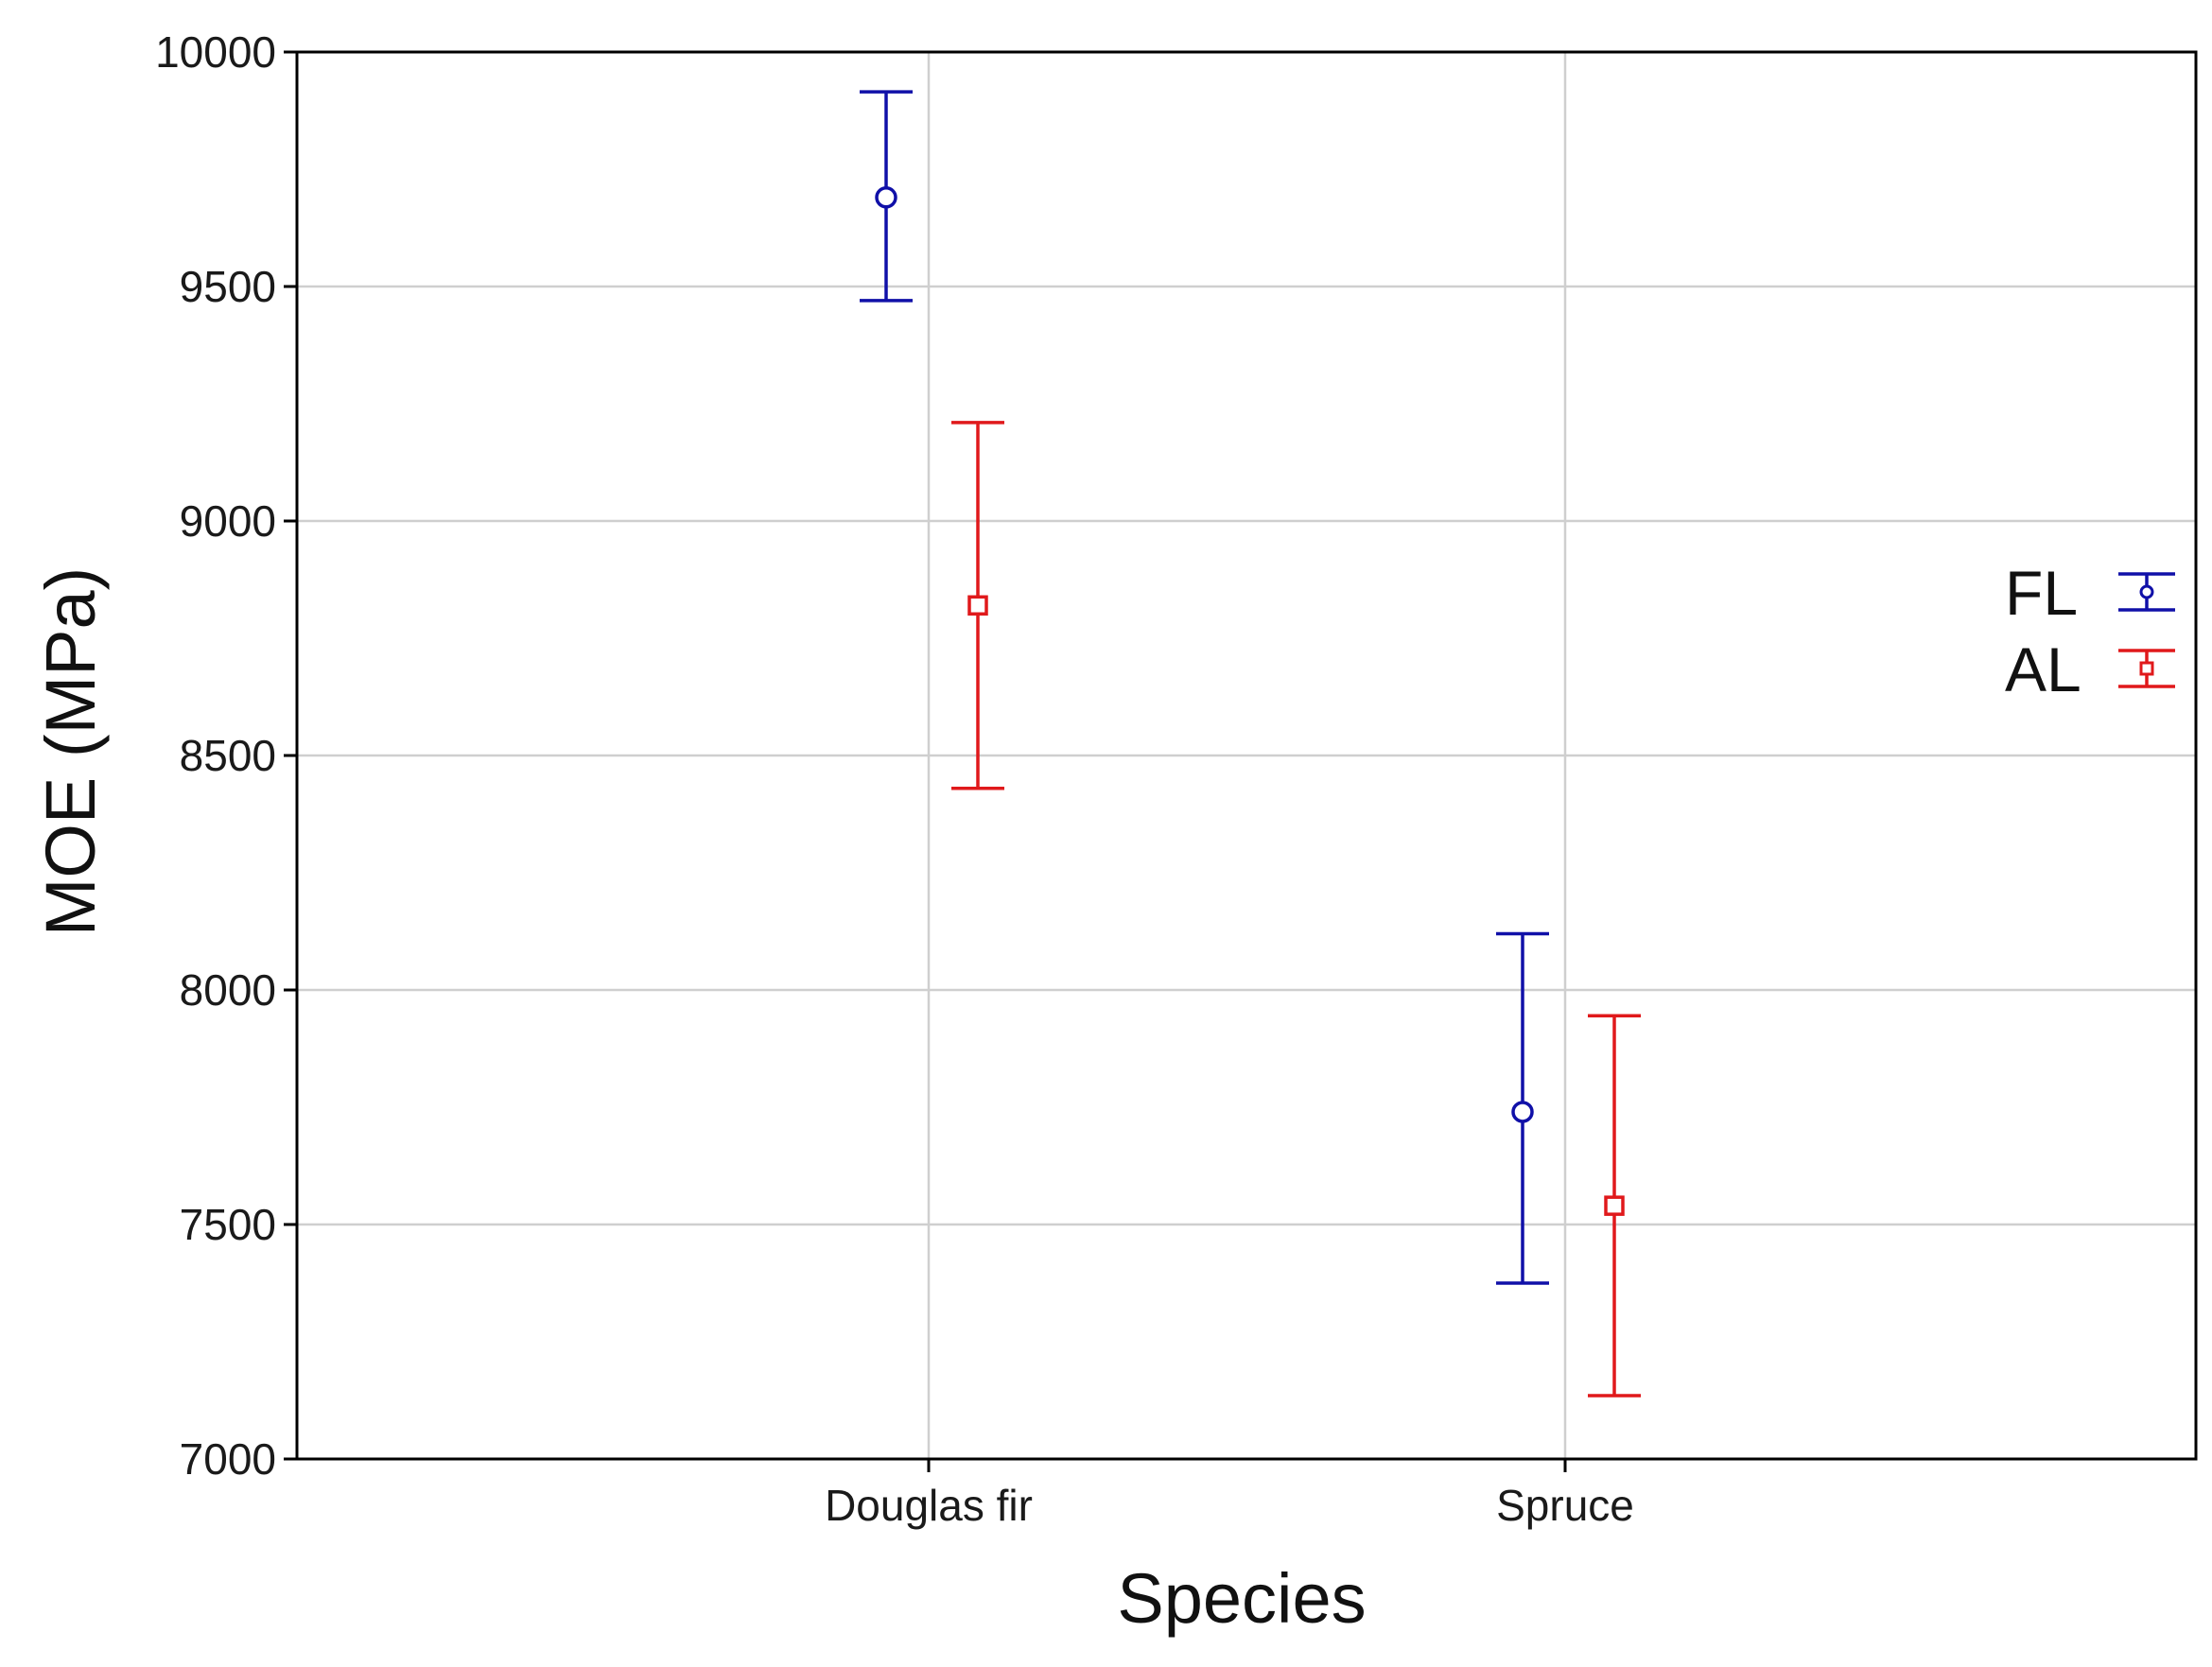 This screenshot has height=1667, width=2212. I want to click on y-tick-label-8000: 8000, so click(228, 990).